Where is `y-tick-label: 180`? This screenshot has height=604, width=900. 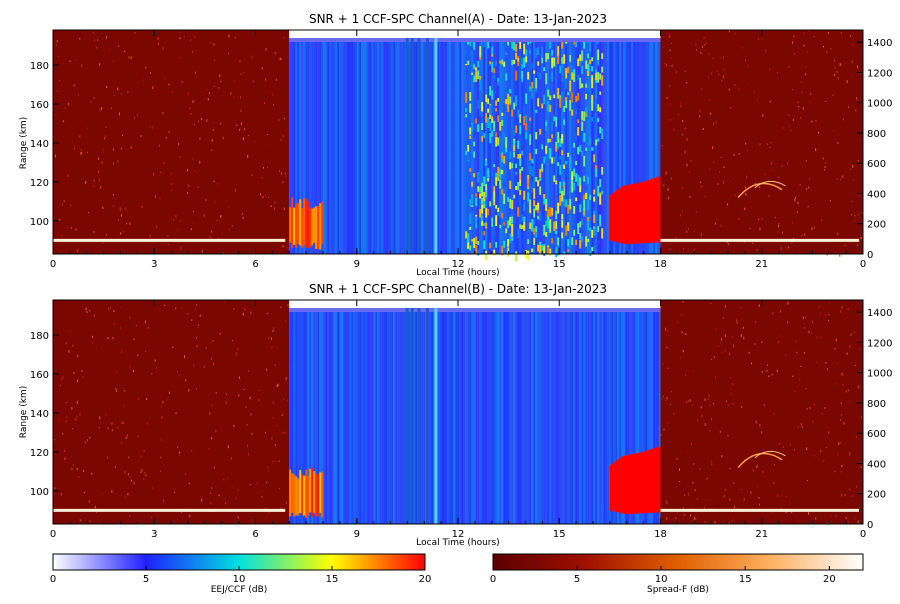
y-tick-label: 180 is located at coordinates (39, 66).